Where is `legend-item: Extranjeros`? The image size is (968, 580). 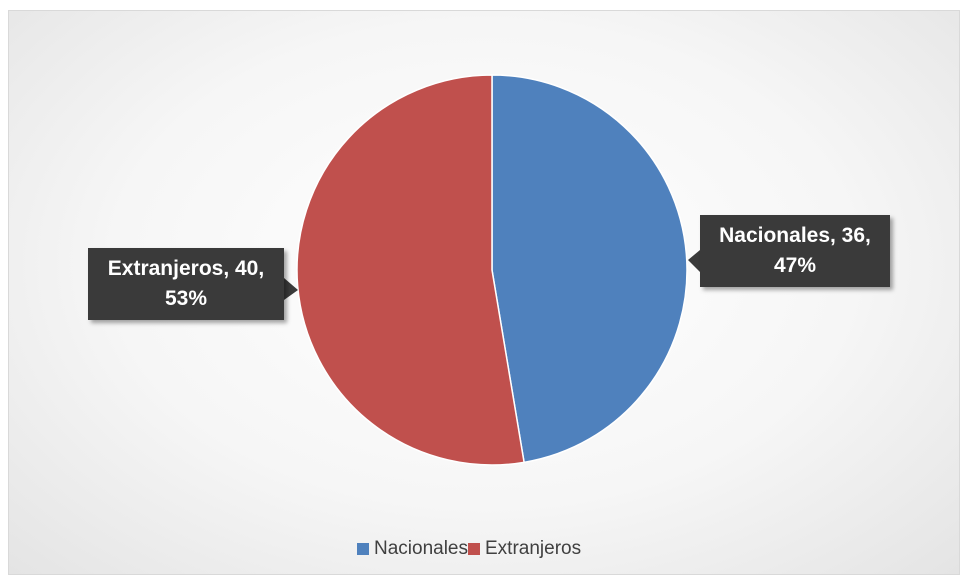
legend-item: Extranjeros is located at coordinates (524, 549).